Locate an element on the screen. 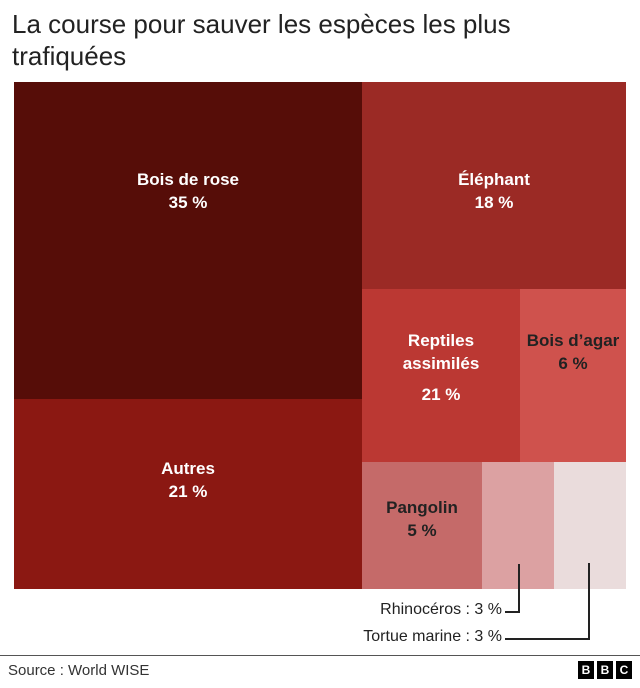  label-rhinoceros: Rhinocéros : 3 % is located at coordinates (441, 609).